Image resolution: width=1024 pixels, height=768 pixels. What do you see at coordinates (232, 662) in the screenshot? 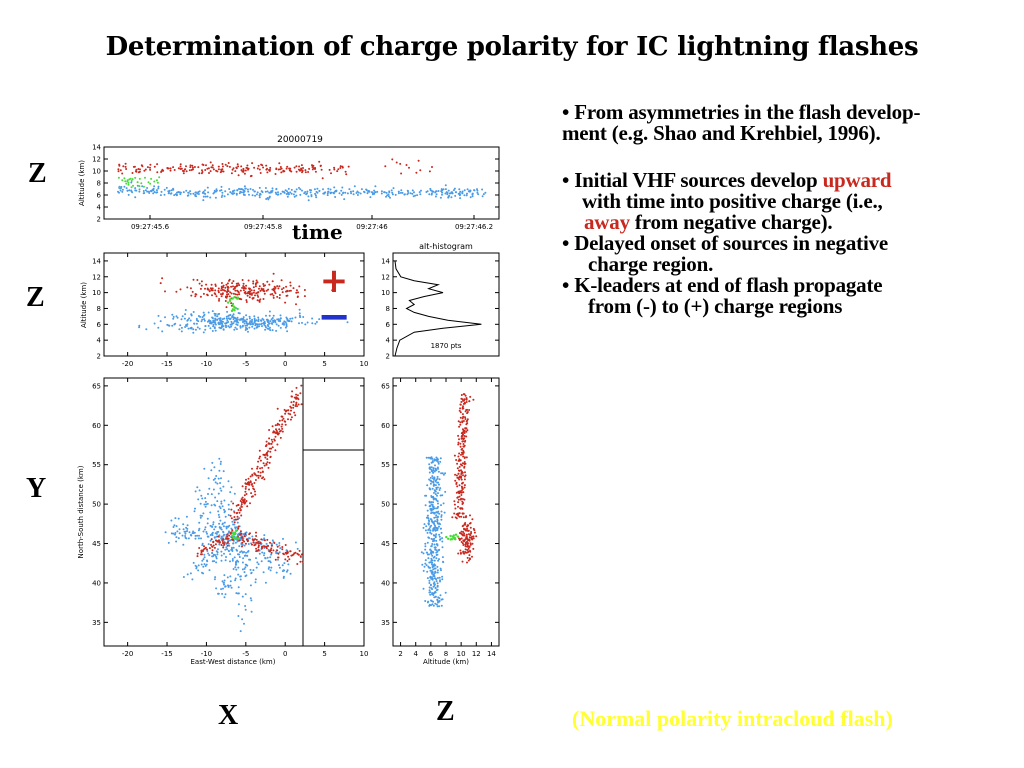
I see `panel4-xlabel: East-West distance (km)` at bounding box center [232, 662].